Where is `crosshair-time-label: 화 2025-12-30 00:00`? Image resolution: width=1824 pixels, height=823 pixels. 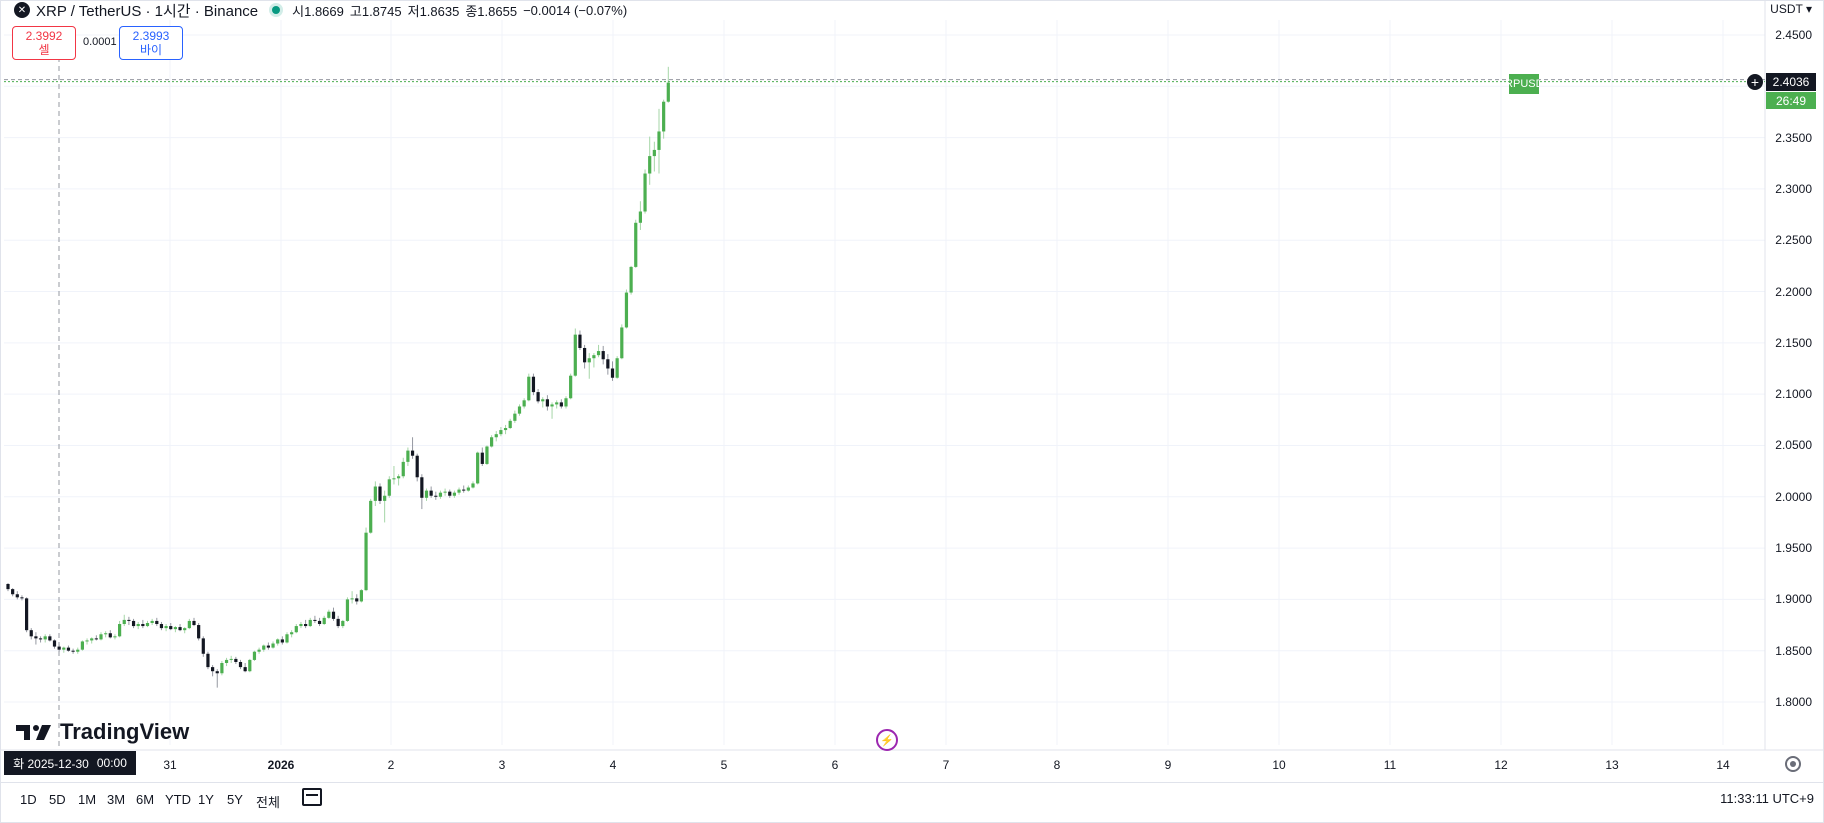 crosshair-time-label: 화 2025-12-30 00:00 is located at coordinates (70, 763).